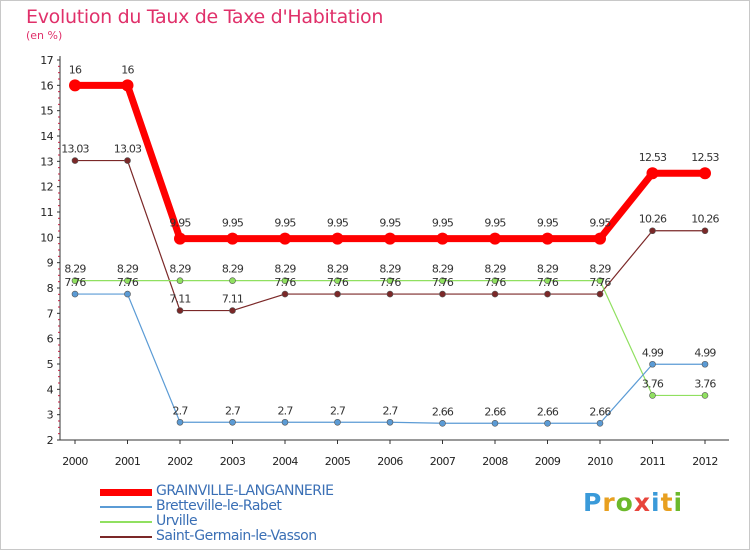  Describe the element at coordinates (50, 440) in the screenshot. I see `y-tick-label: 2` at that location.